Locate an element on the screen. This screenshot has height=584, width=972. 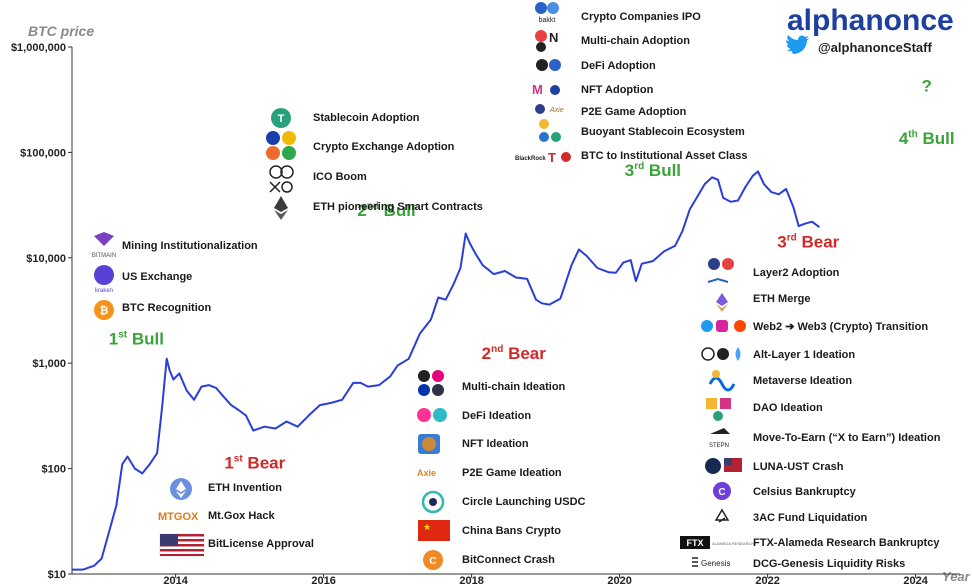
second-bear-item: P2E Game Ideation is located at coordinates (512, 473).